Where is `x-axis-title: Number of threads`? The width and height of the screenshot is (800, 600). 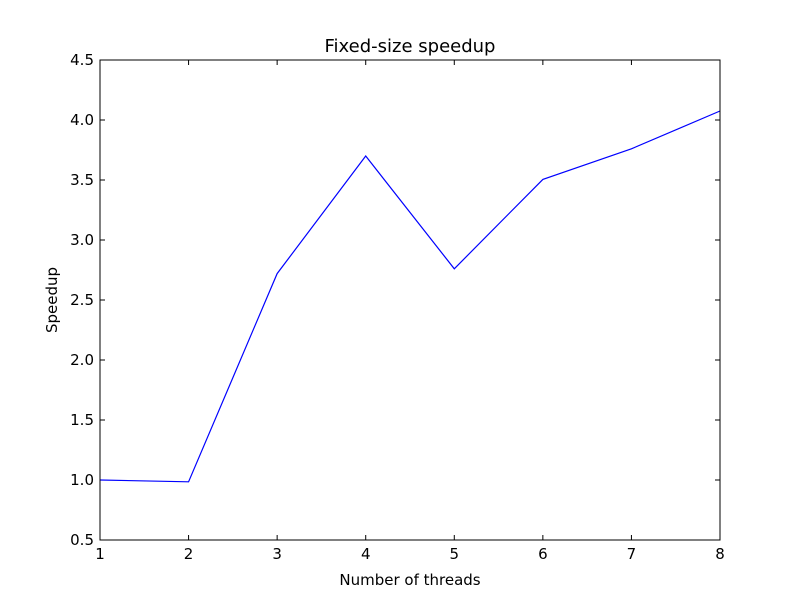 x-axis-title: Number of threads is located at coordinates (409, 580).